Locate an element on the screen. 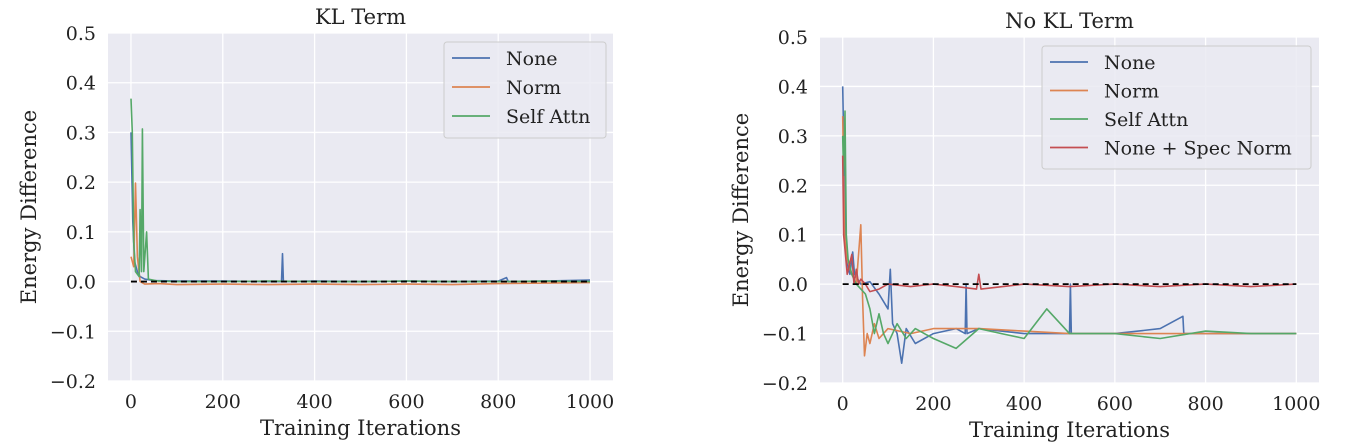  chart-title: No KL Term is located at coordinates (1069, 21).